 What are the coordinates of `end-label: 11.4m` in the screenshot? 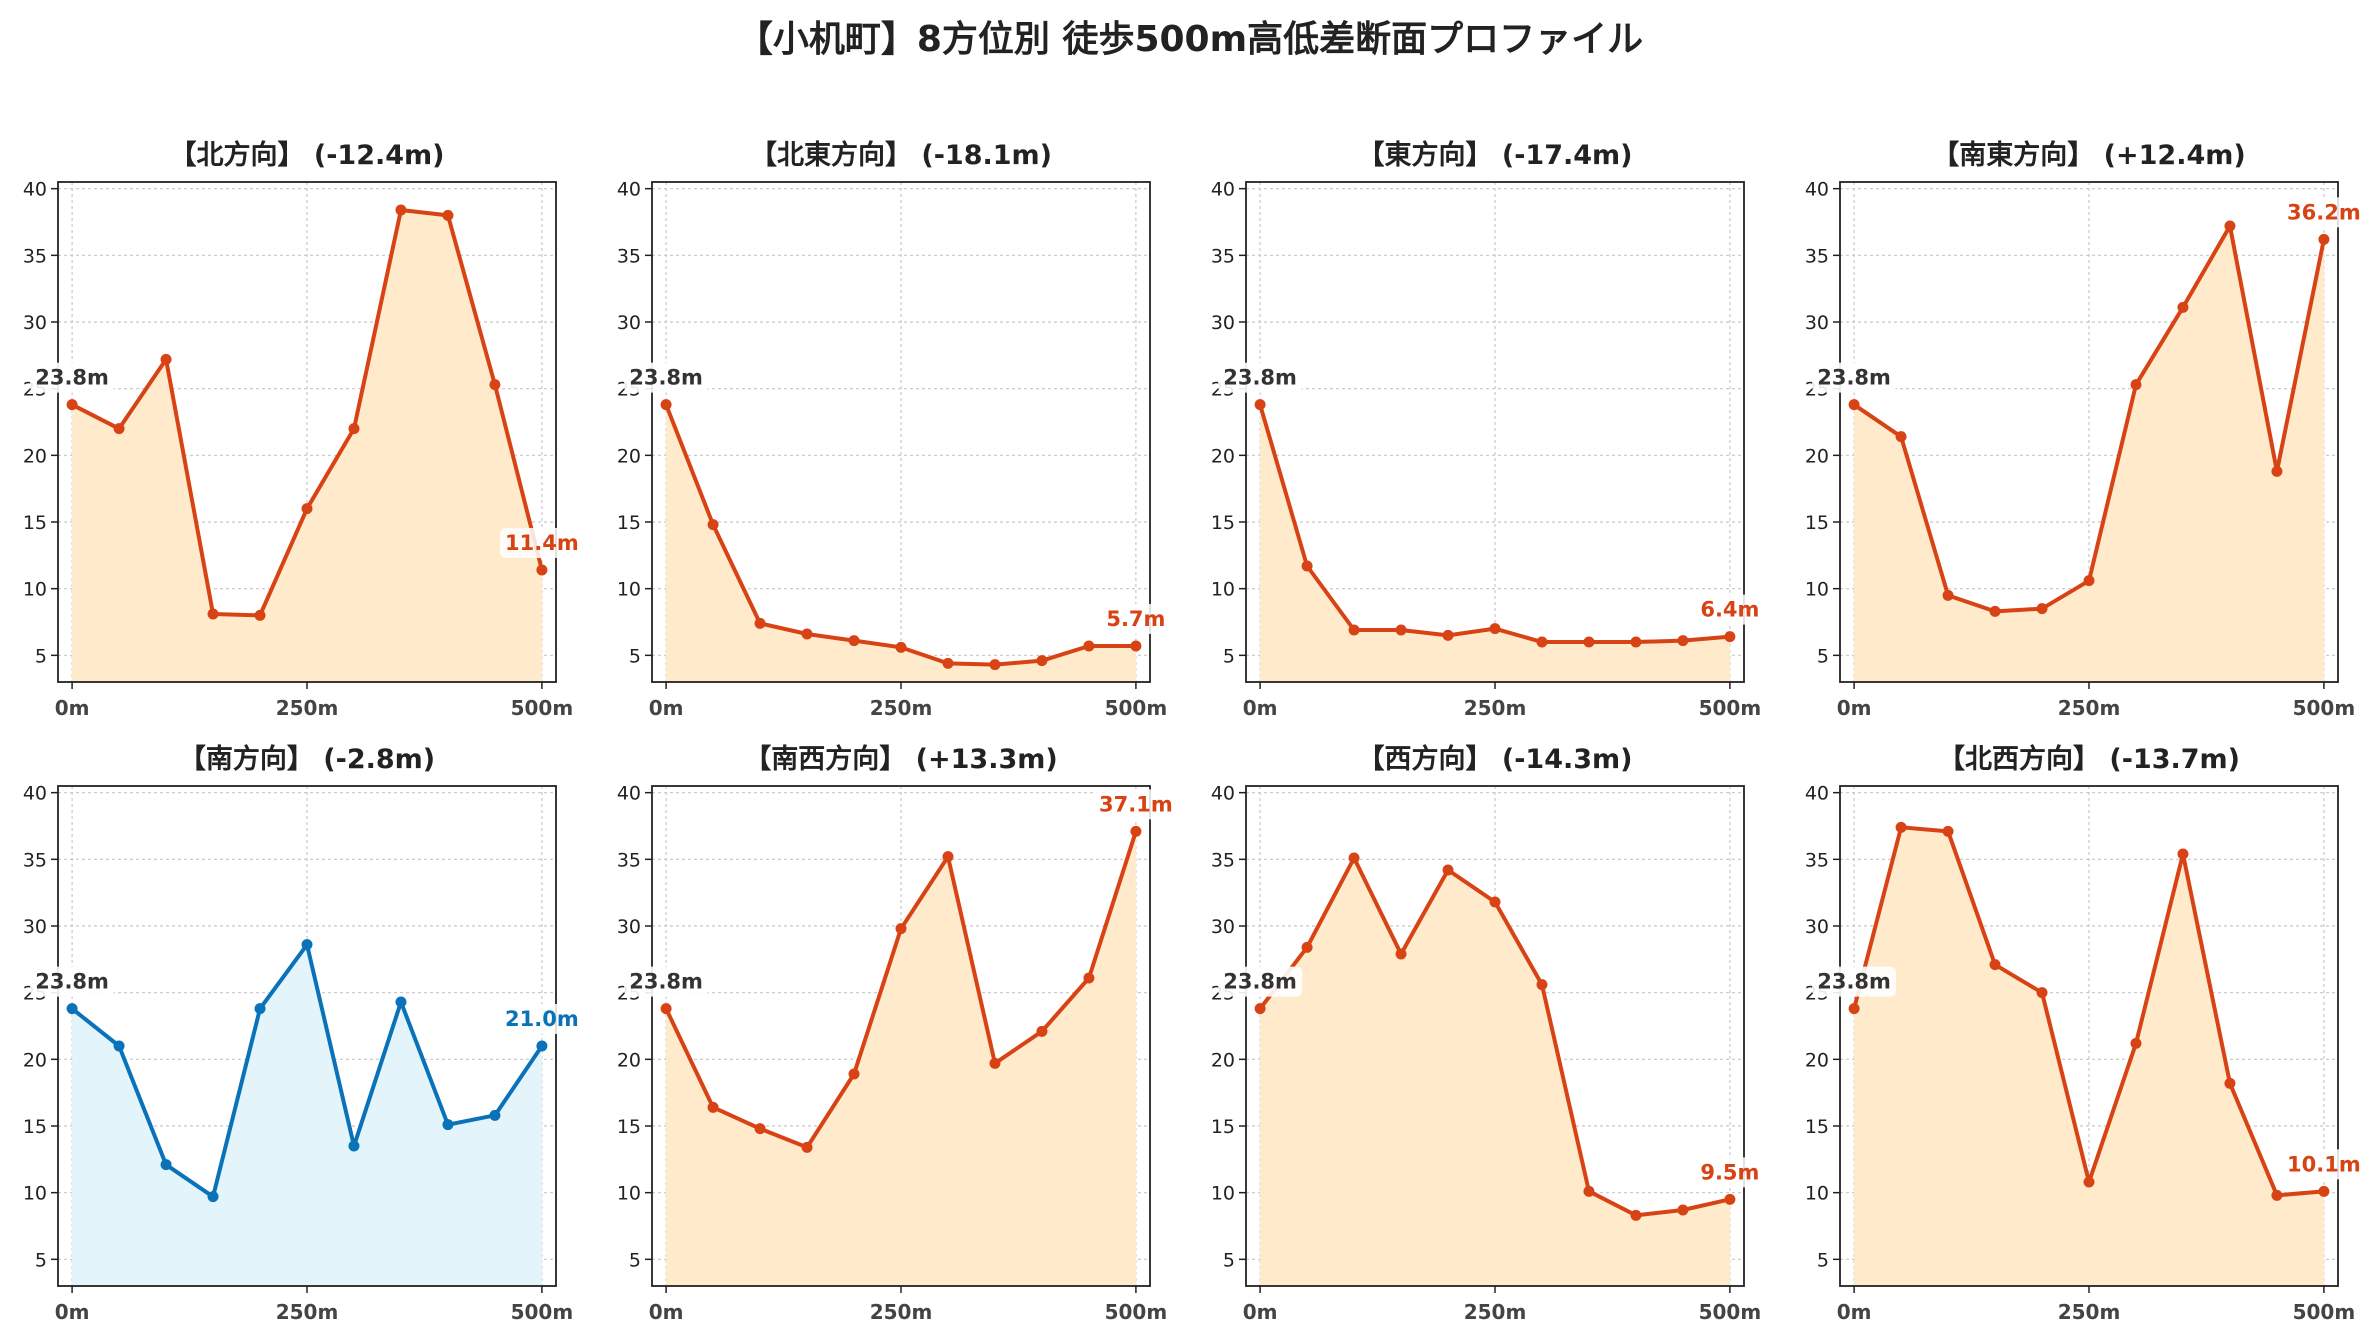 It's located at (542, 543).